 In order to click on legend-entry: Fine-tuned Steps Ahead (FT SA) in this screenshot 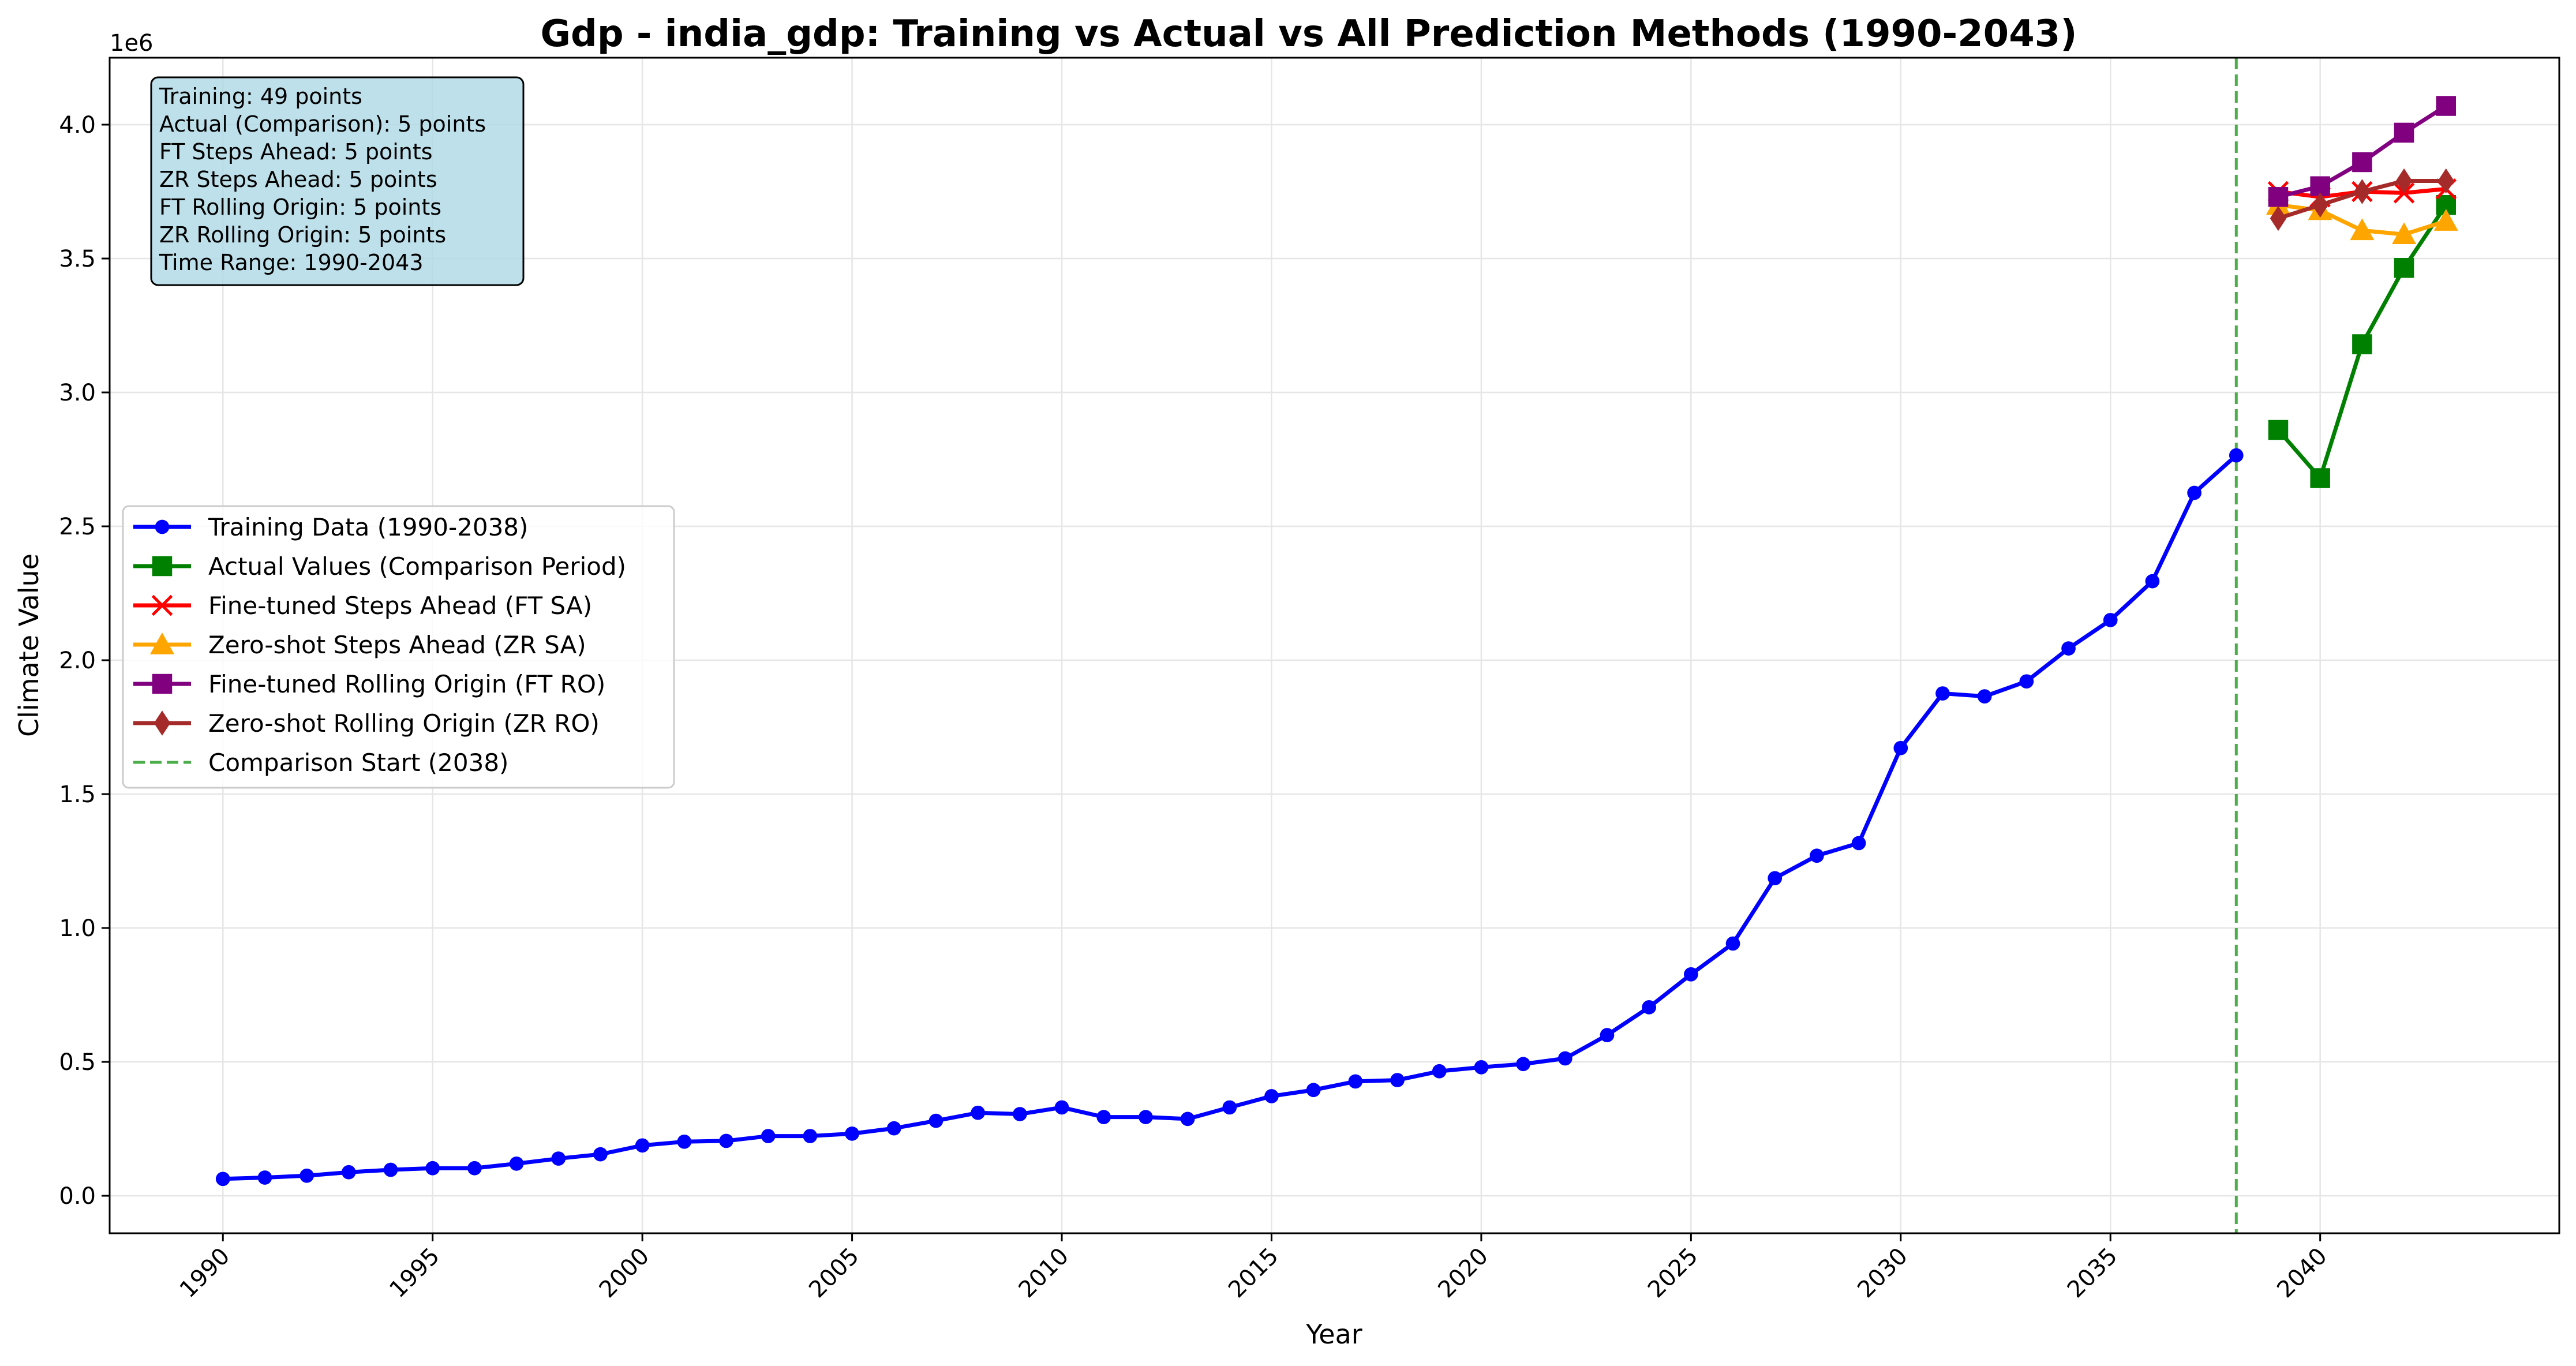, I will do `click(362, 606)`.